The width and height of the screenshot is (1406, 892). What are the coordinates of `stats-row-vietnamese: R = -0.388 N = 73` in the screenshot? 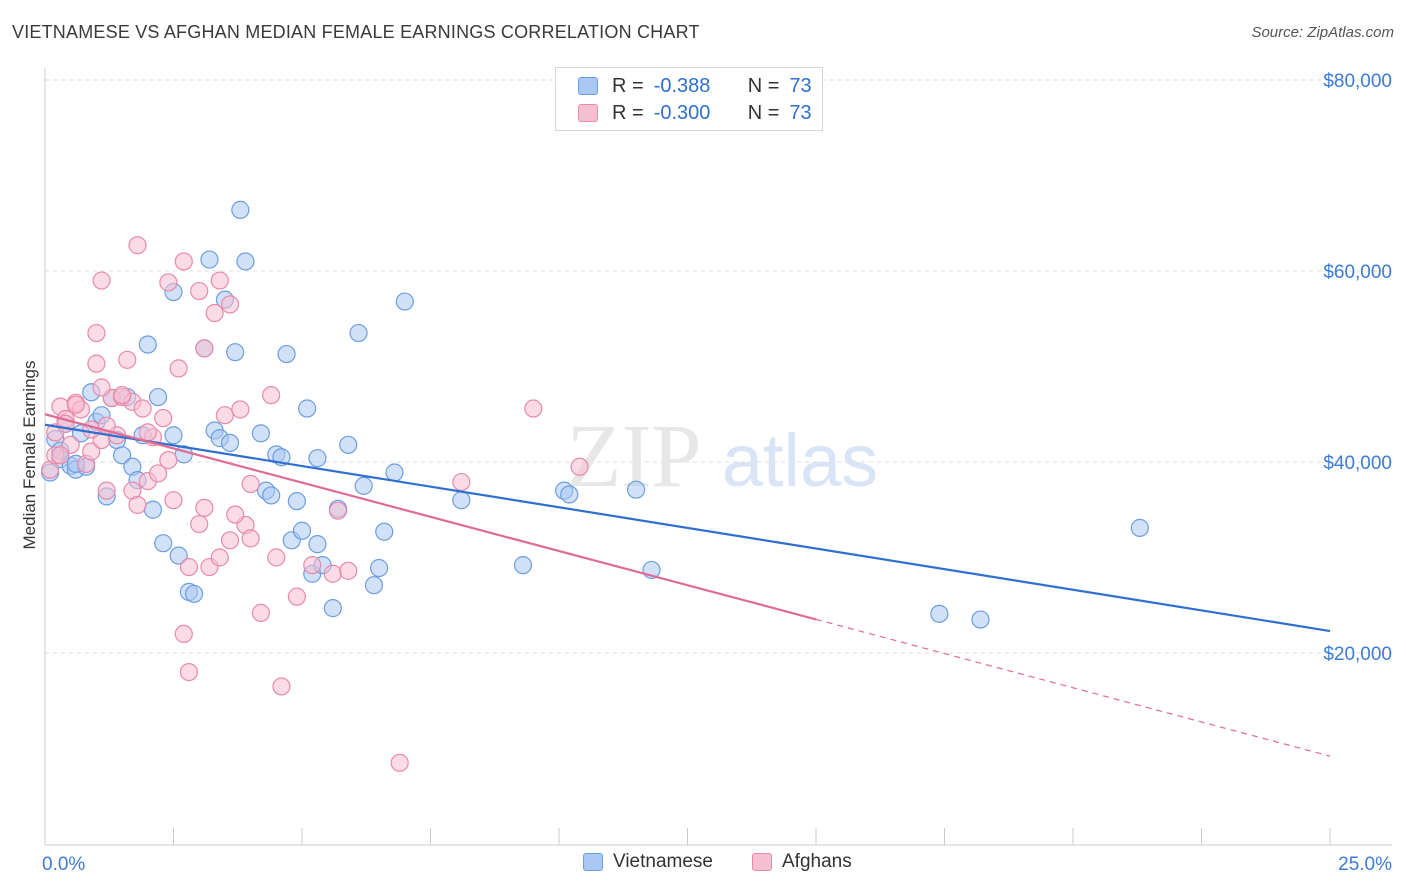 It's located at (695, 86).